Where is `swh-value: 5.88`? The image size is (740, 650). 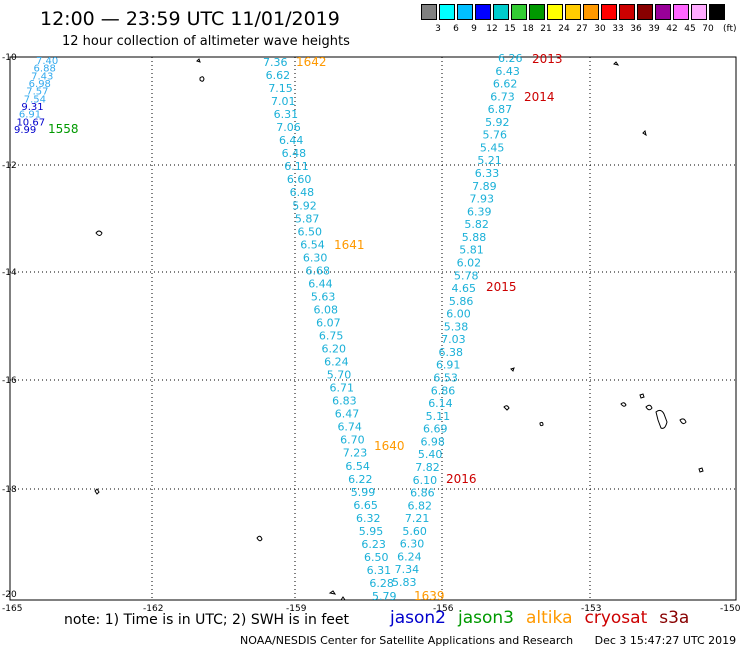 swh-value: 5.88 is located at coordinates (474, 237).